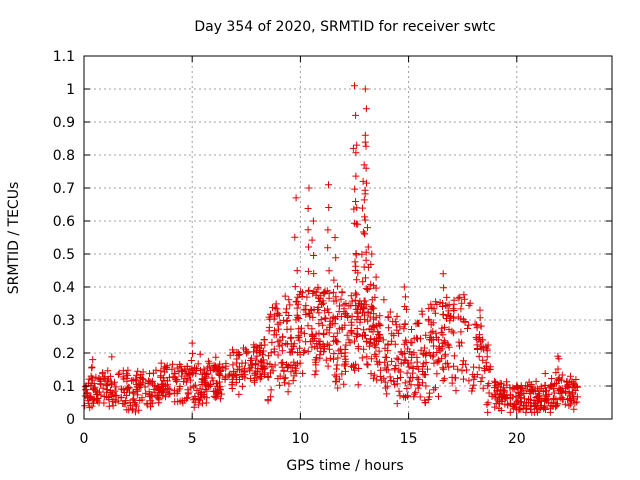  What do you see at coordinates (303, 439) in the screenshot?
I see `x-tick-labels: 0 5 10 15 20` at bounding box center [303, 439].